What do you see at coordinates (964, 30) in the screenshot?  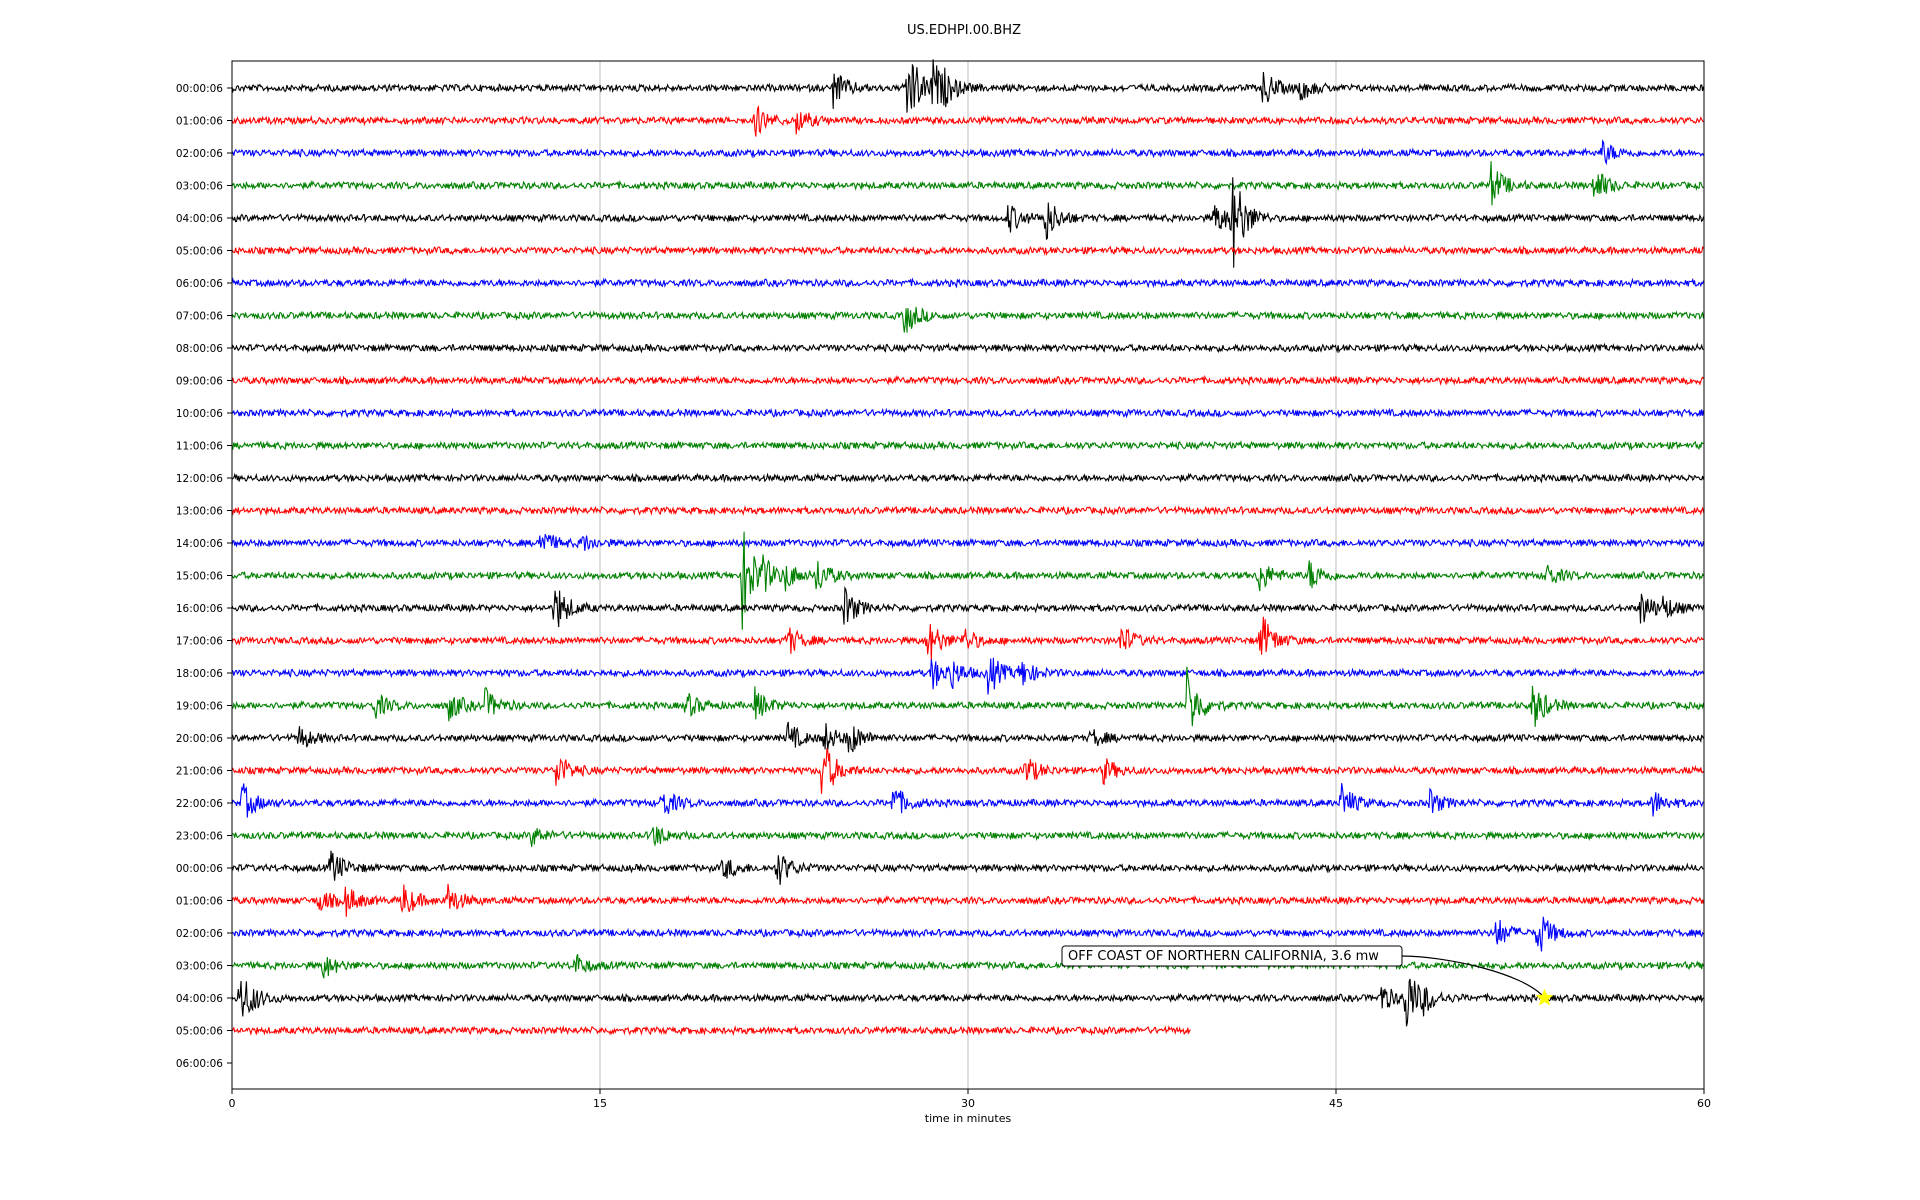 I see `chart-title: US.EDHPI.00.BHZ` at bounding box center [964, 30].